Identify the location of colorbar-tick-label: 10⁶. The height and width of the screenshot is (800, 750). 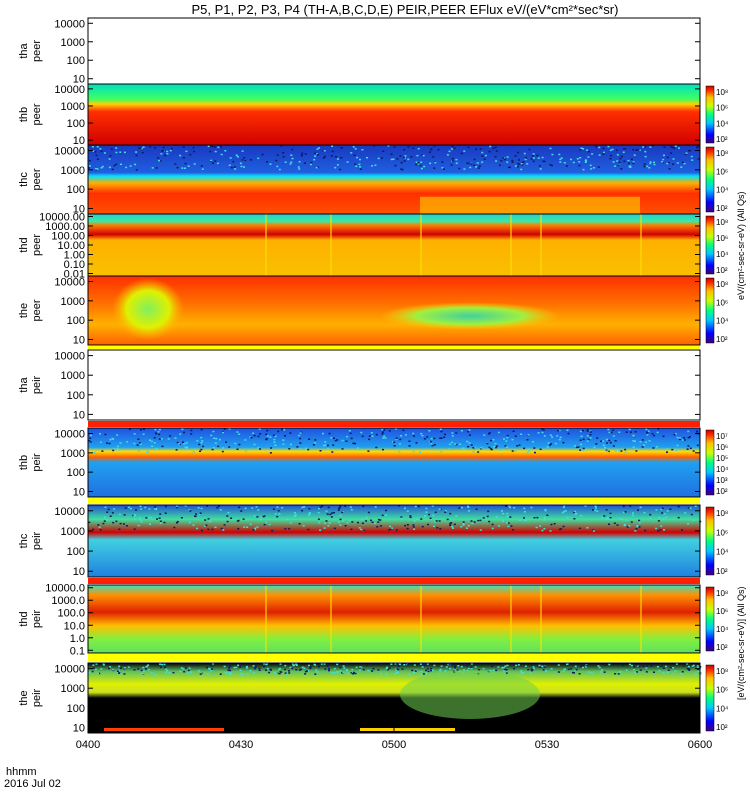
(722, 690).